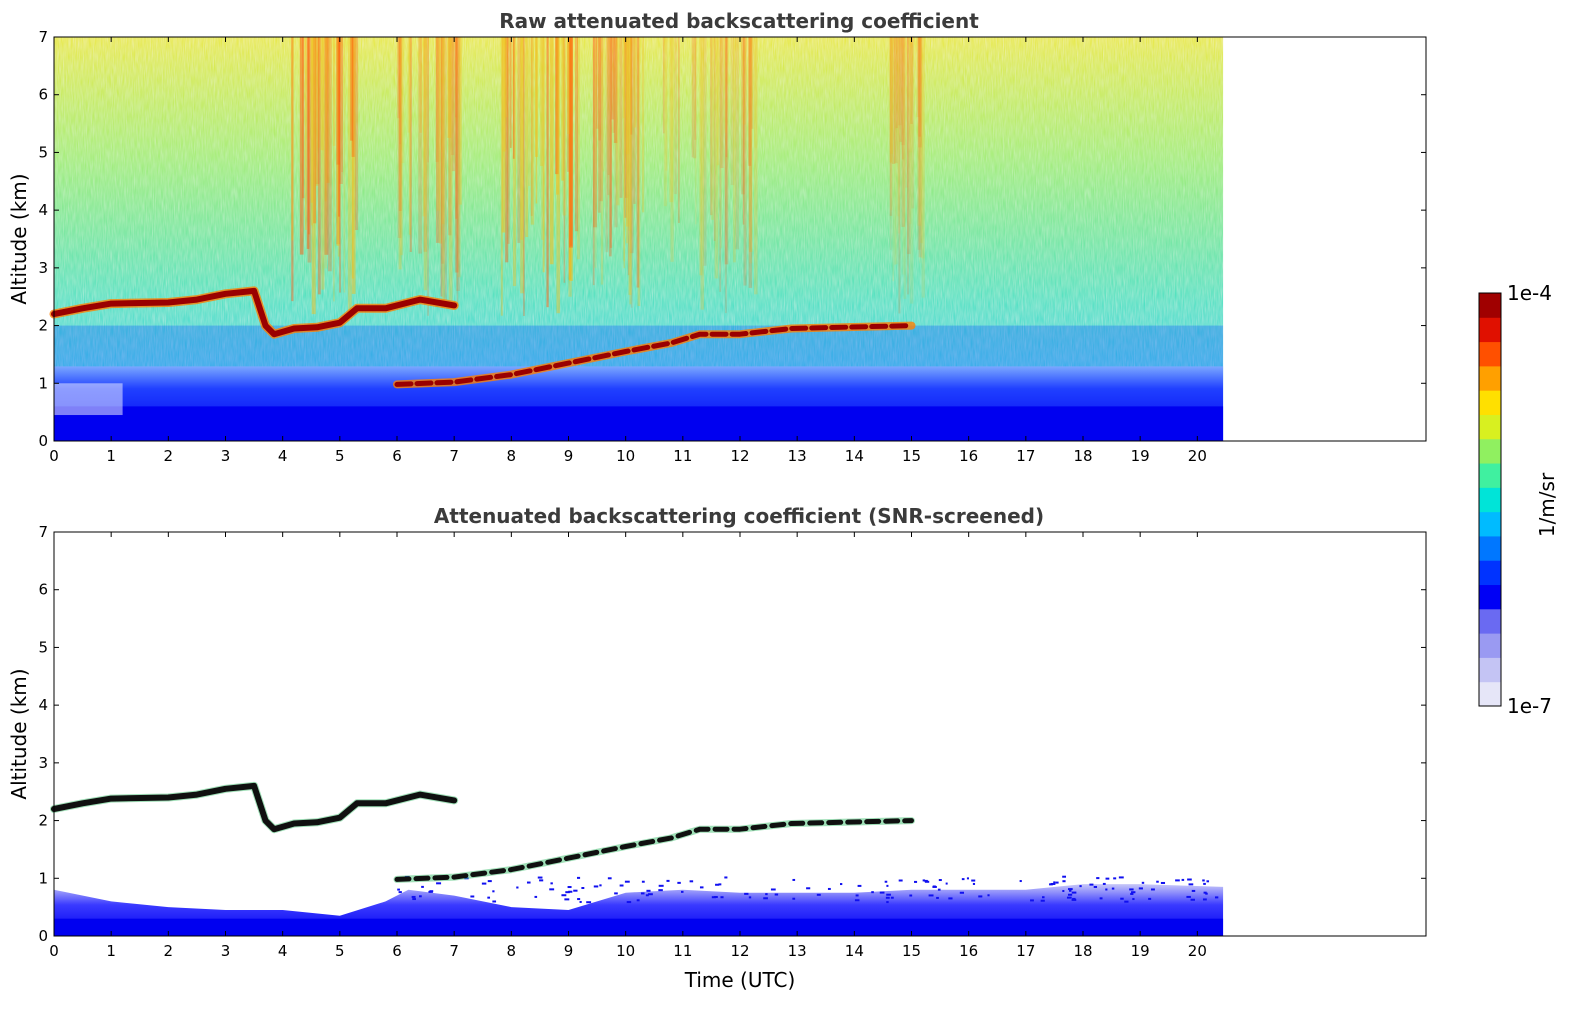 This screenshot has width=1595, height=1020. What do you see at coordinates (797, 951) in the screenshot?
I see `x-tick-label: 13` at bounding box center [797, 951].